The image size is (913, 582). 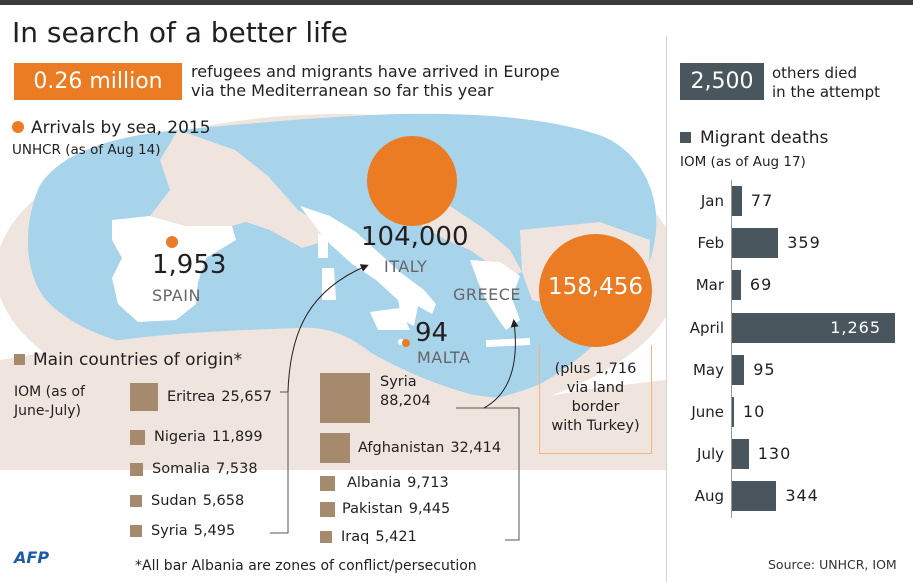 I want to click on column-divider, so click(x=666, y=309).